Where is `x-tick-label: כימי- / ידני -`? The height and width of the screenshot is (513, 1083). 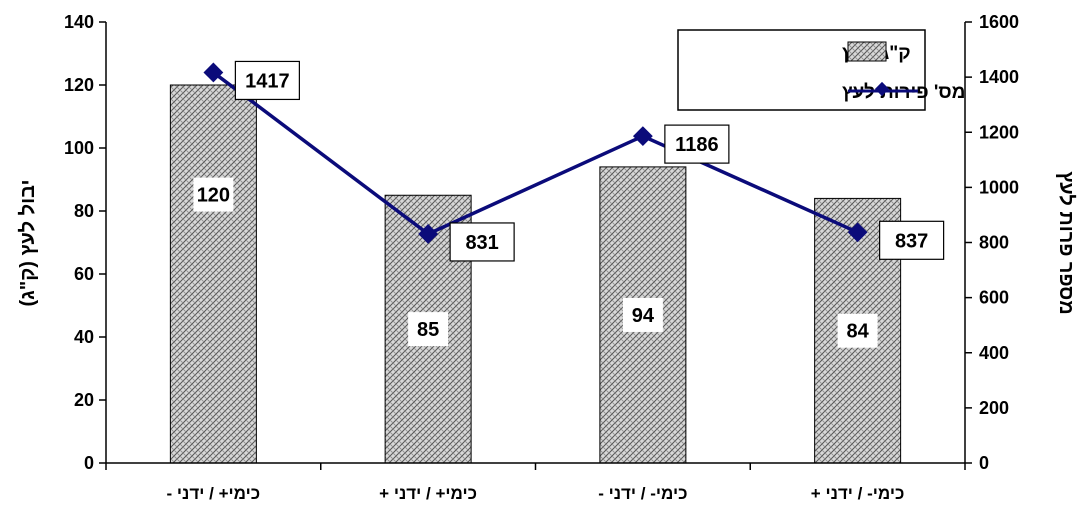 x-tick-label: כימי- / ידני - is located at coordinates (642, 493).